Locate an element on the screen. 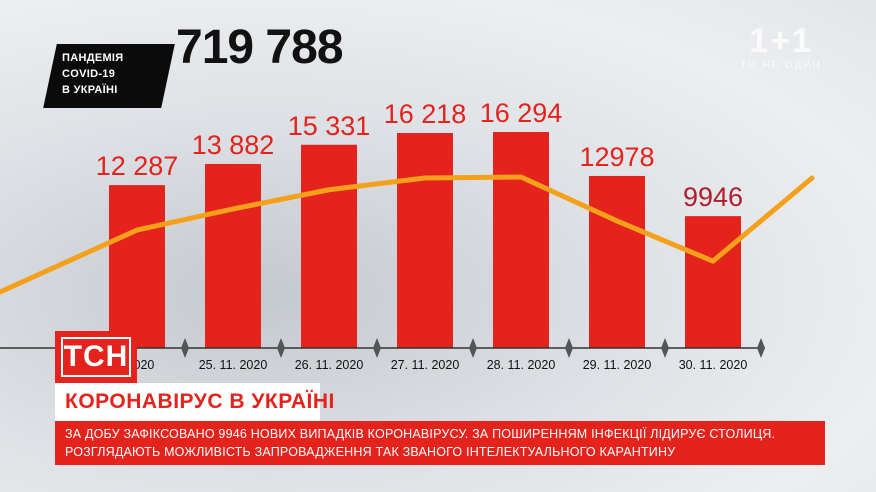  x-tick-label-1: 25. 11. 2020 is located at coordinates (233, 365).